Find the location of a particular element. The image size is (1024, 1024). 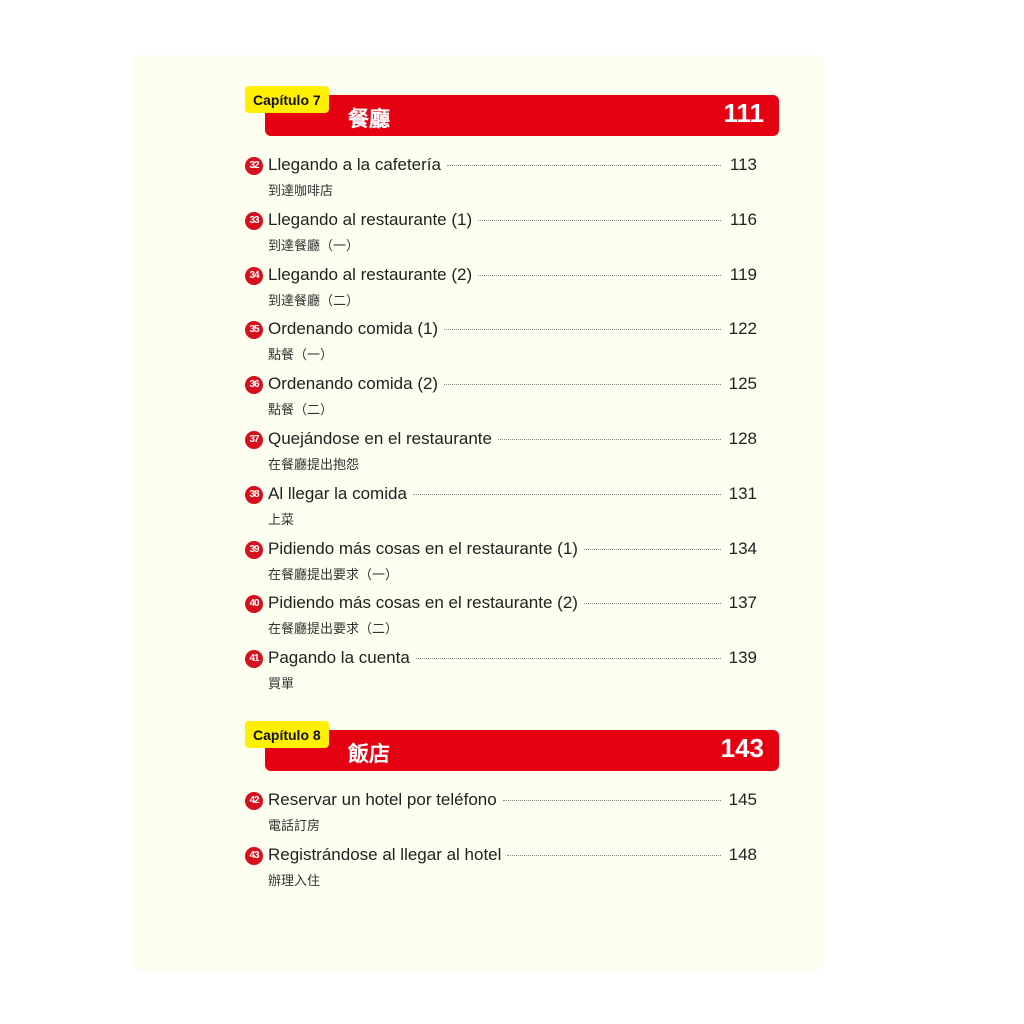

chapter-header: Capítulo 8 飯店 143 is located at coordinates (512, 746).